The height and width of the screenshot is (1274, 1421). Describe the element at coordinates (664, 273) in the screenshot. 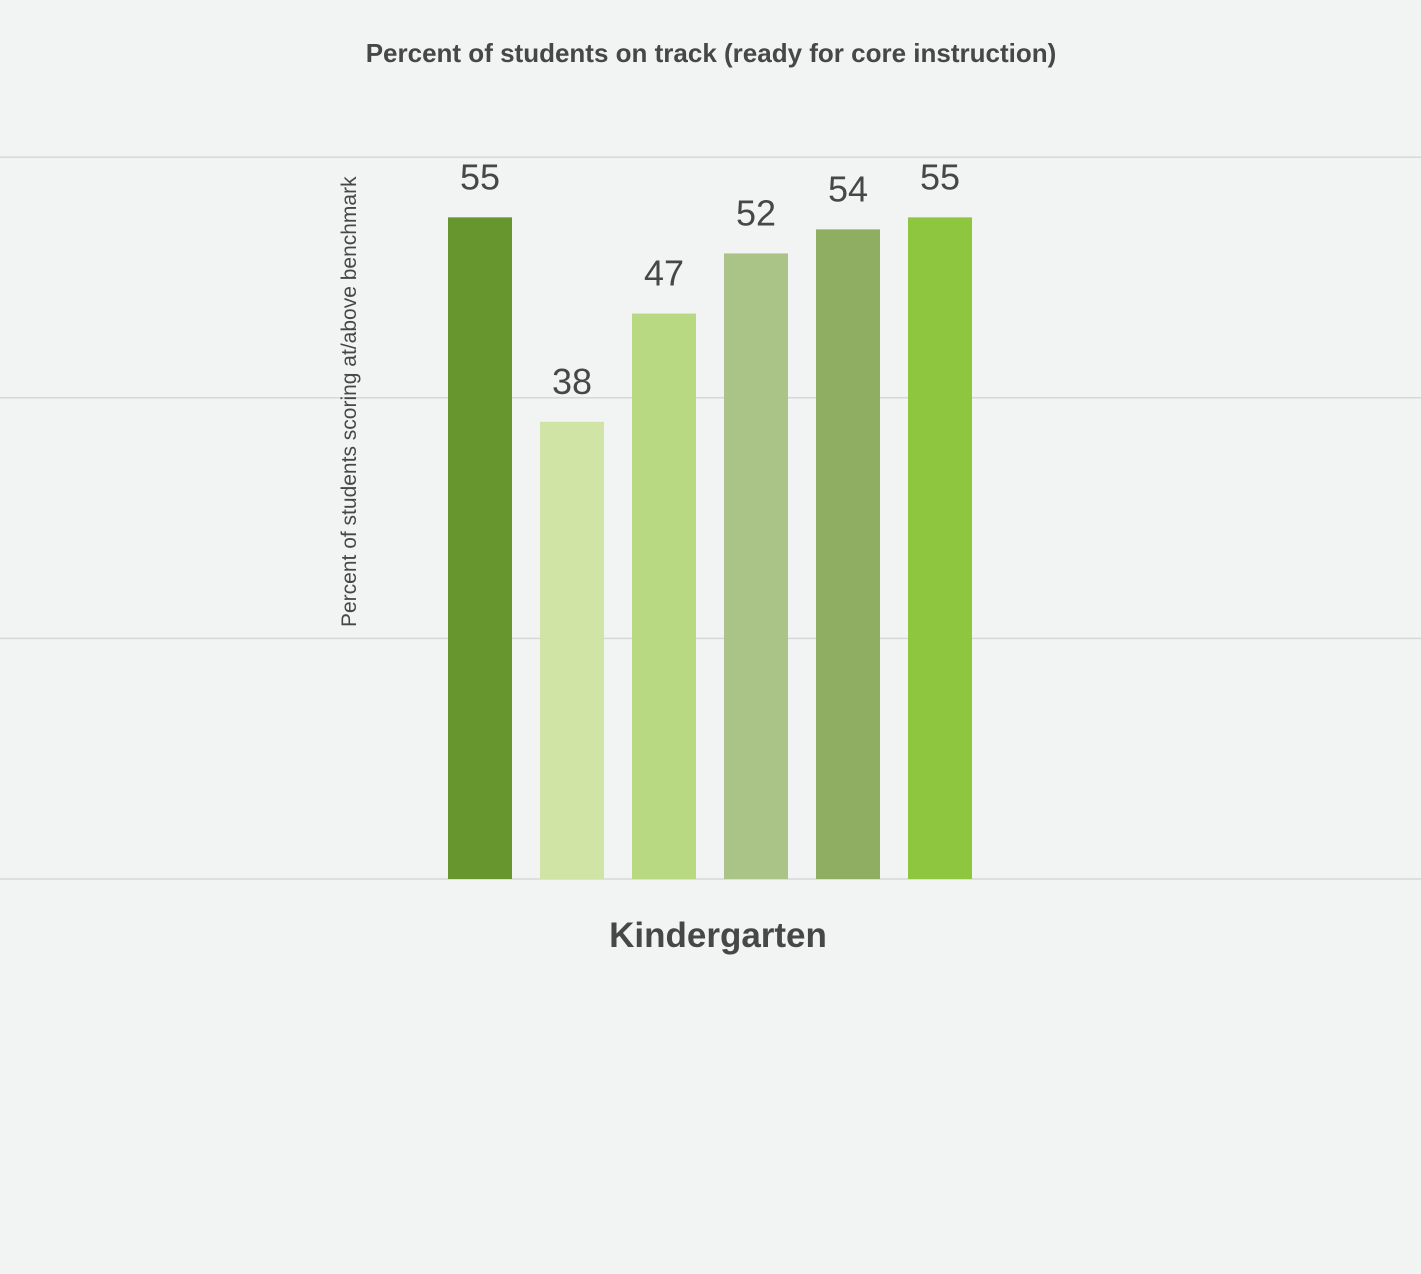

I see `bar-value-label: 47` at that location.